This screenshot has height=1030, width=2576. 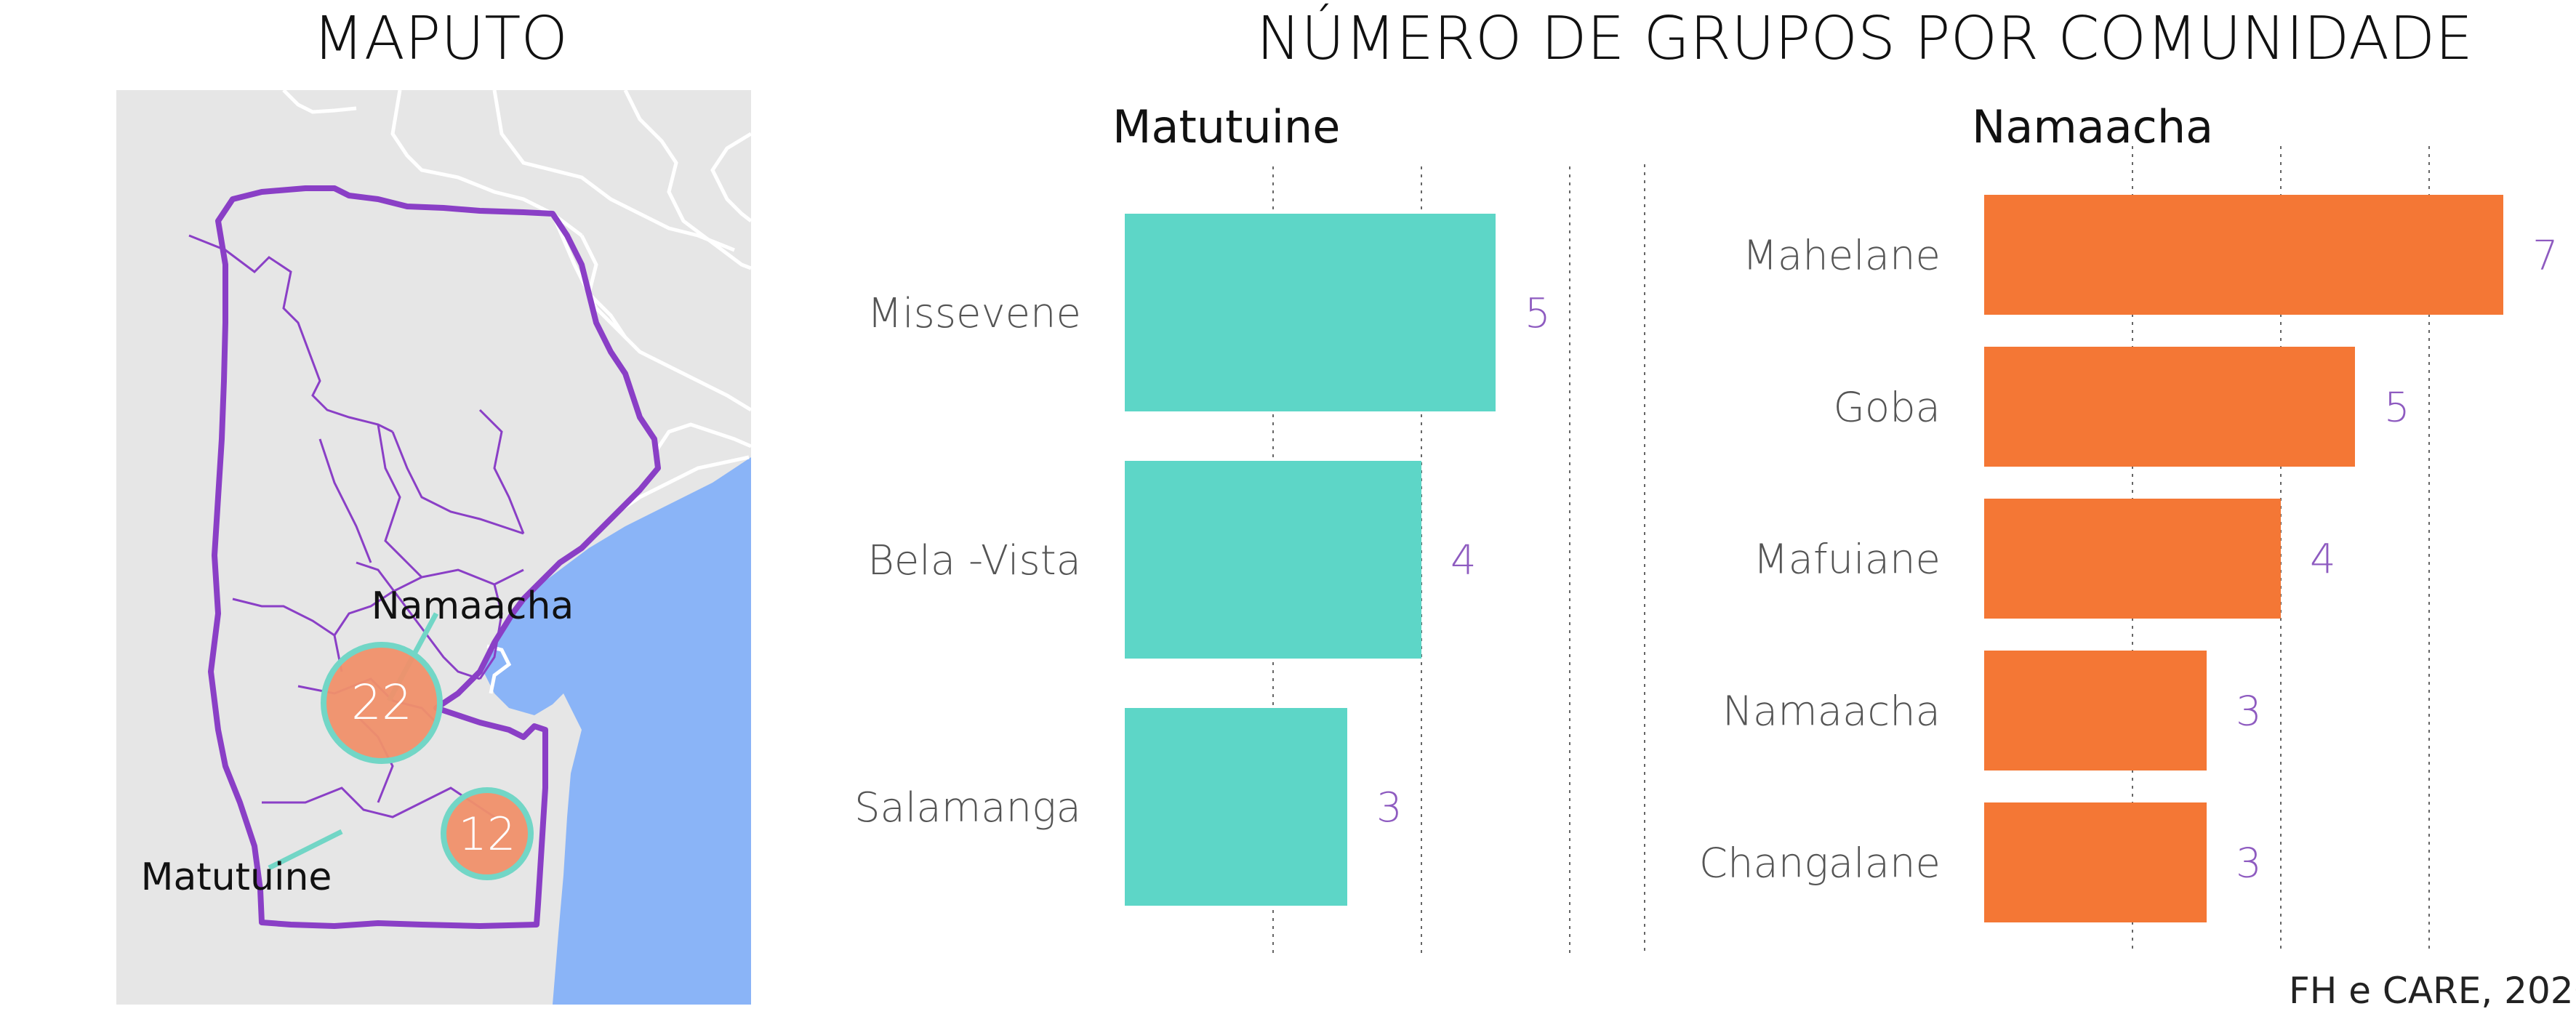 I want to click on category-label: Mafuiane, so click(x=1847, y=560).